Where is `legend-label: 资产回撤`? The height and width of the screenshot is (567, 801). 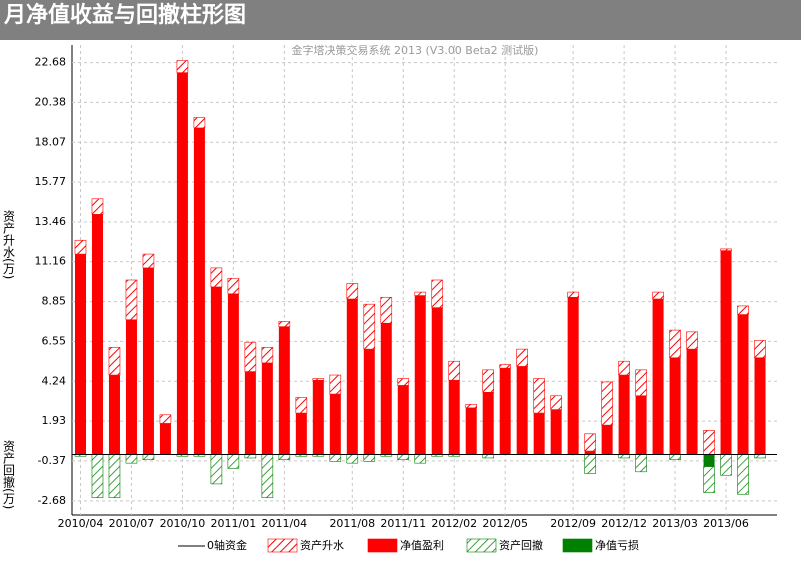
legend-label: 资产回撤 is located at coordinates (521, 545).